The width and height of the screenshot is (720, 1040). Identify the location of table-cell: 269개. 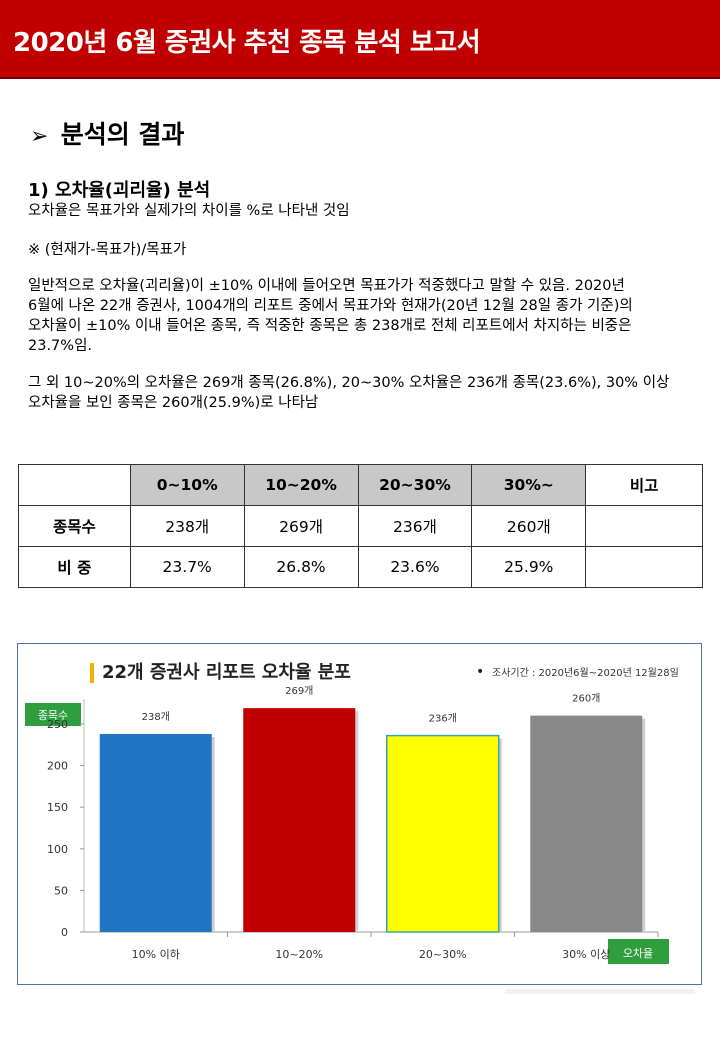
(301, 526).